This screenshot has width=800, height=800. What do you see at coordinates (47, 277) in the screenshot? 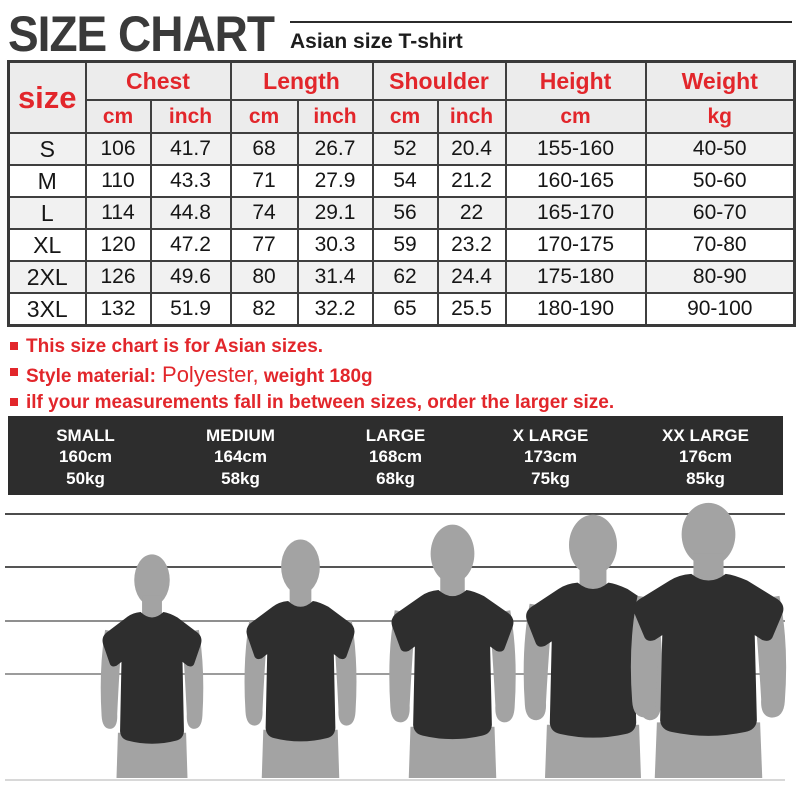
I see `cell-size: 2XL` at bounding box center [47, 277].